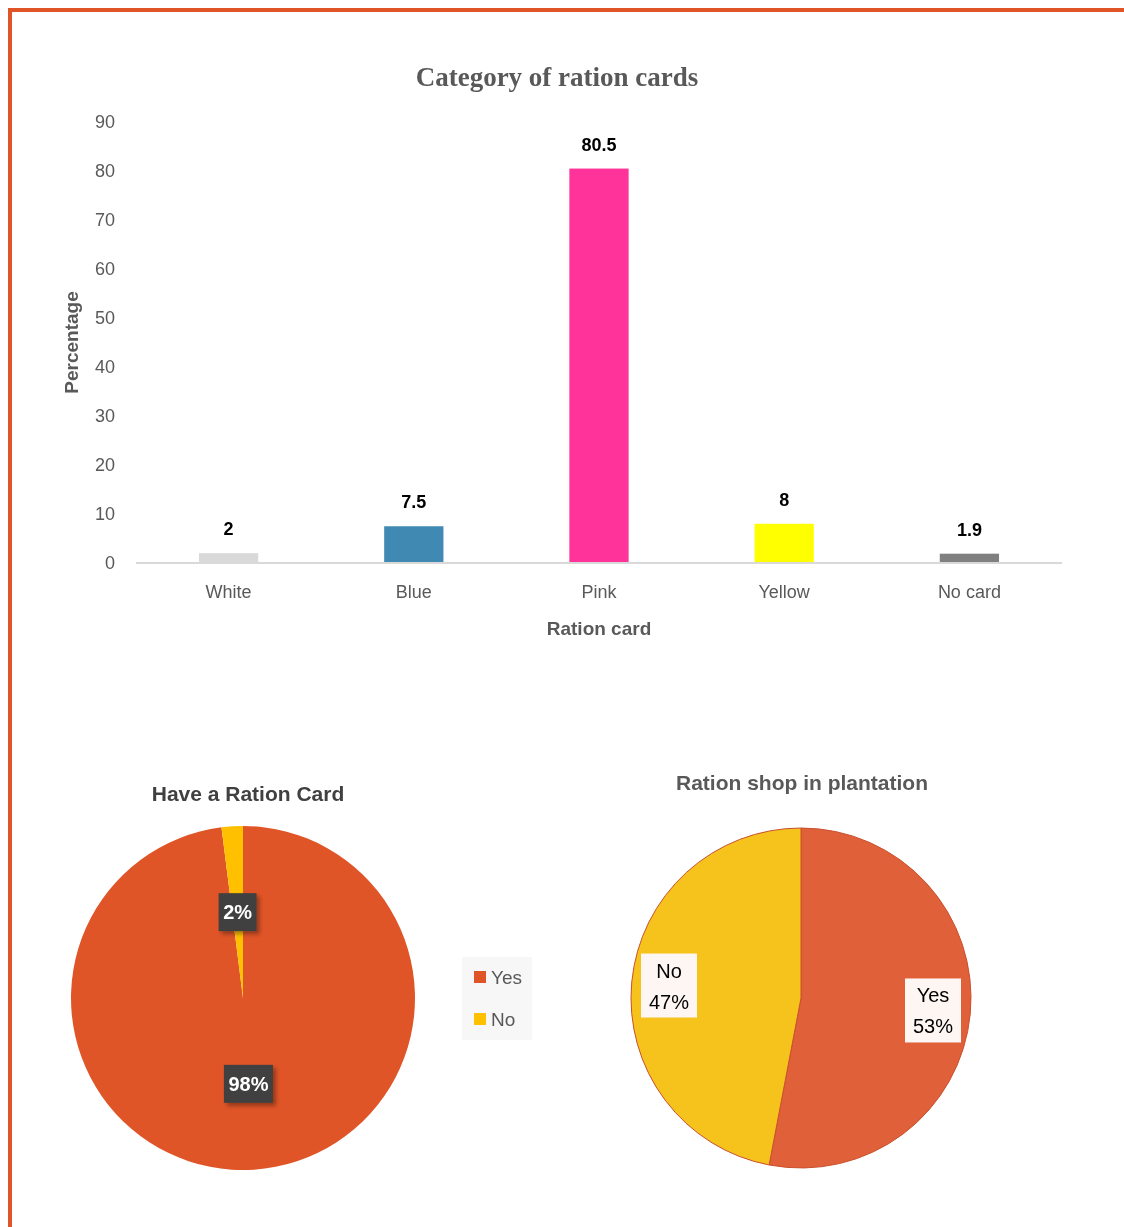  What do you see at coordinates (104, 269) in the screenshot?
I see `y-tick-label: 60` at bounding box center [104, 269].